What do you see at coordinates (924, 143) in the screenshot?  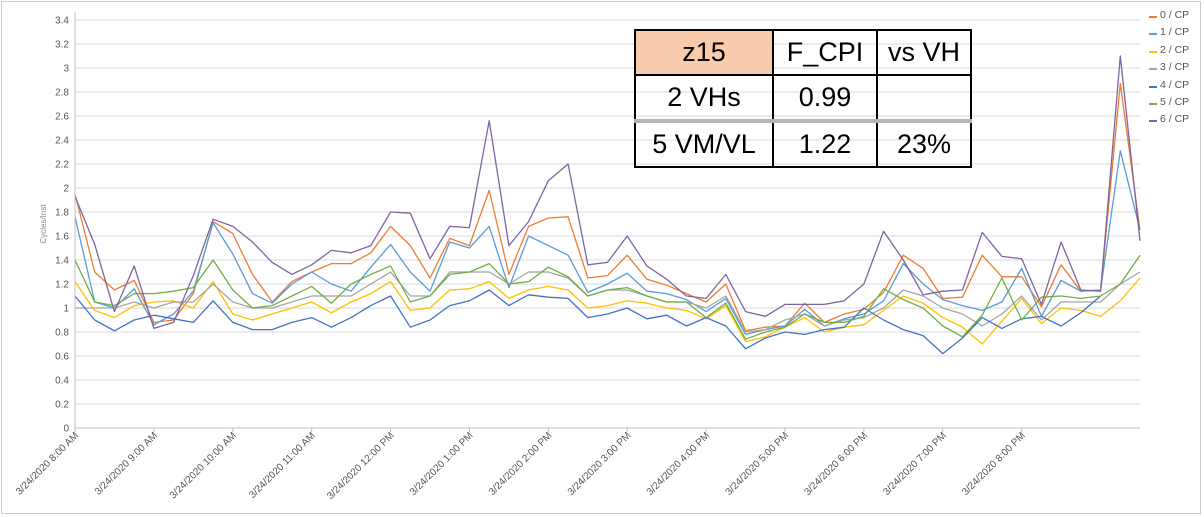 I see `table-cell: 23%` at bounding box center [924, 143].